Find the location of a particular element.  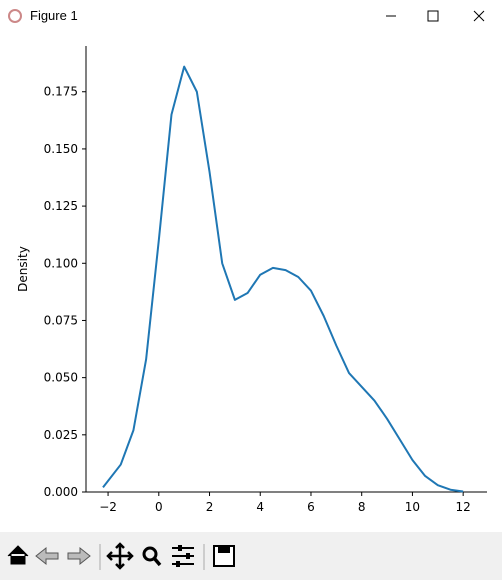

x-tick-label: 8 is located at coordinates (362, 507).